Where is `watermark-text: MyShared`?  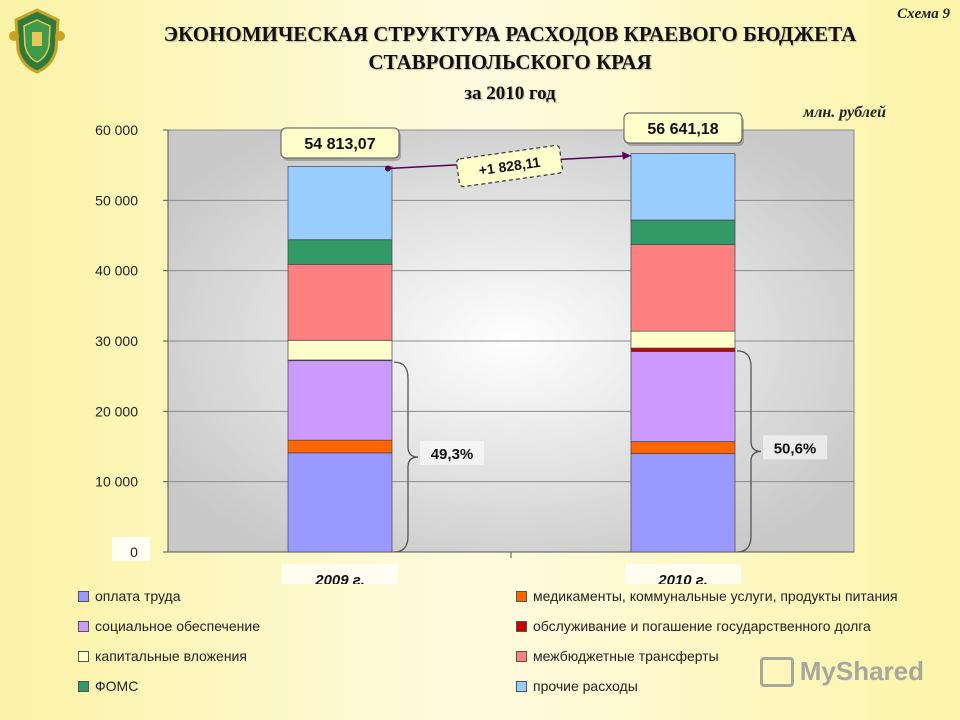
watermark-text: MyShared is located at coordinates (861, 671).